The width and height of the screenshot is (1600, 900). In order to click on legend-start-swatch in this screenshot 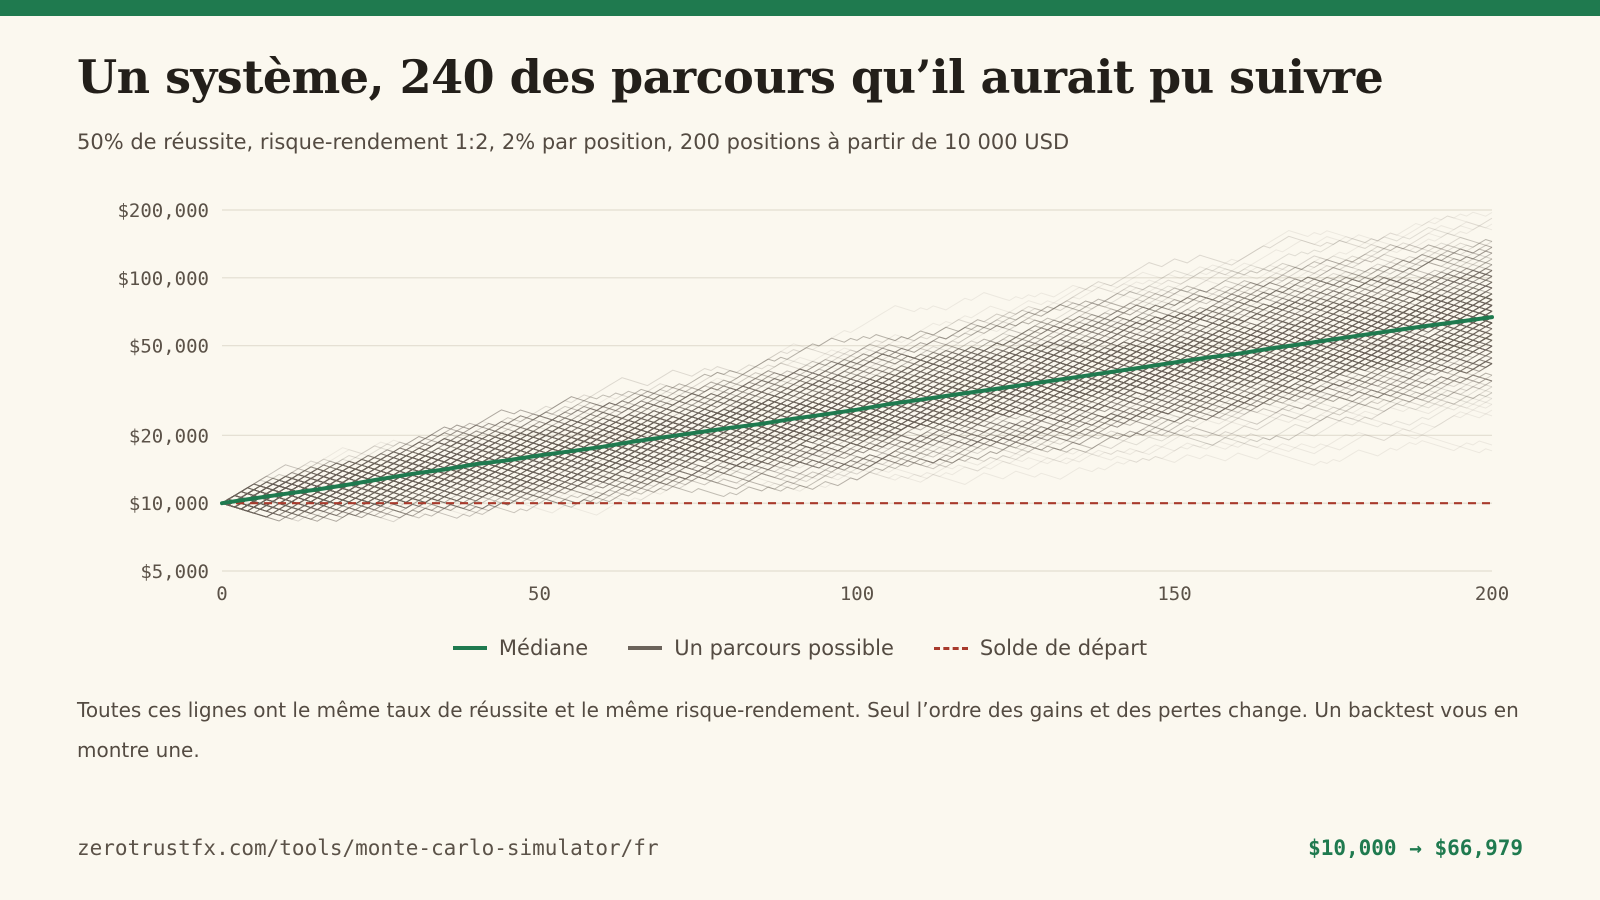, I will do `click(950, 648)`.